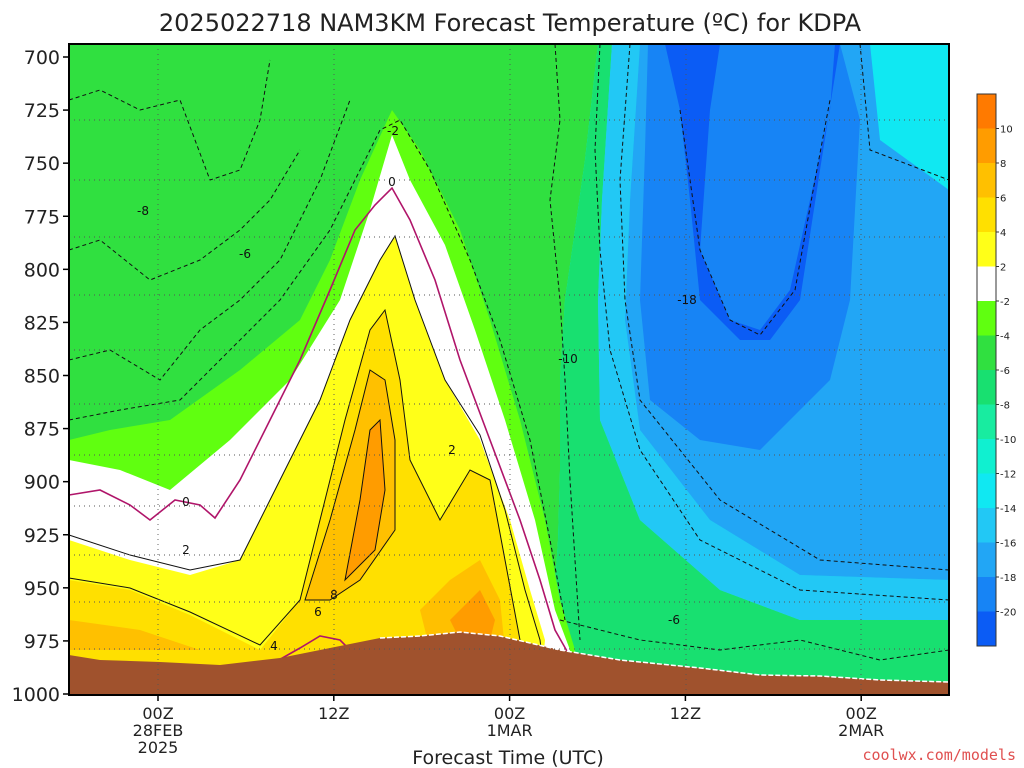  I want to click on y-tick-label: 925, so click(42, 536).